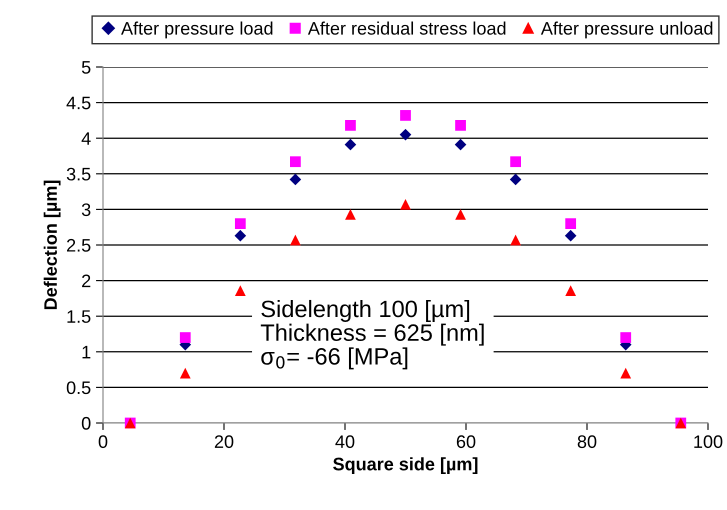 Image resolution: width=727 pixels, height=510 pixels. What do you see at coordinates (224, 441) in the screenshot?
I see `x-tick-label: 20` at bounding box center [224, 441].